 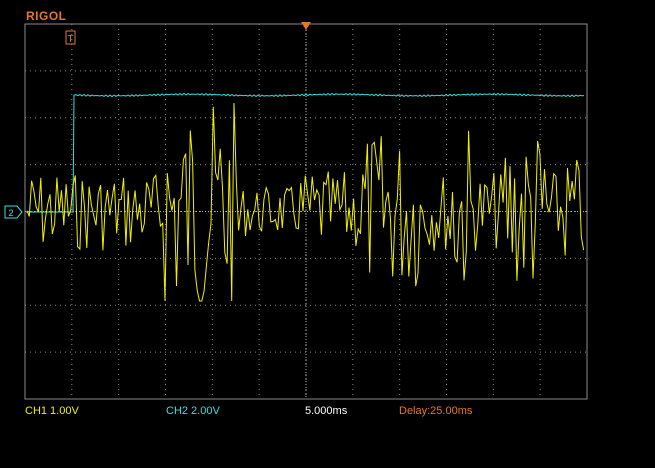 What do you see at coordinates (436, 411) in the screenshot?
I see `delay-label: Delay:25.00ms` at bounding box center [436, 411].